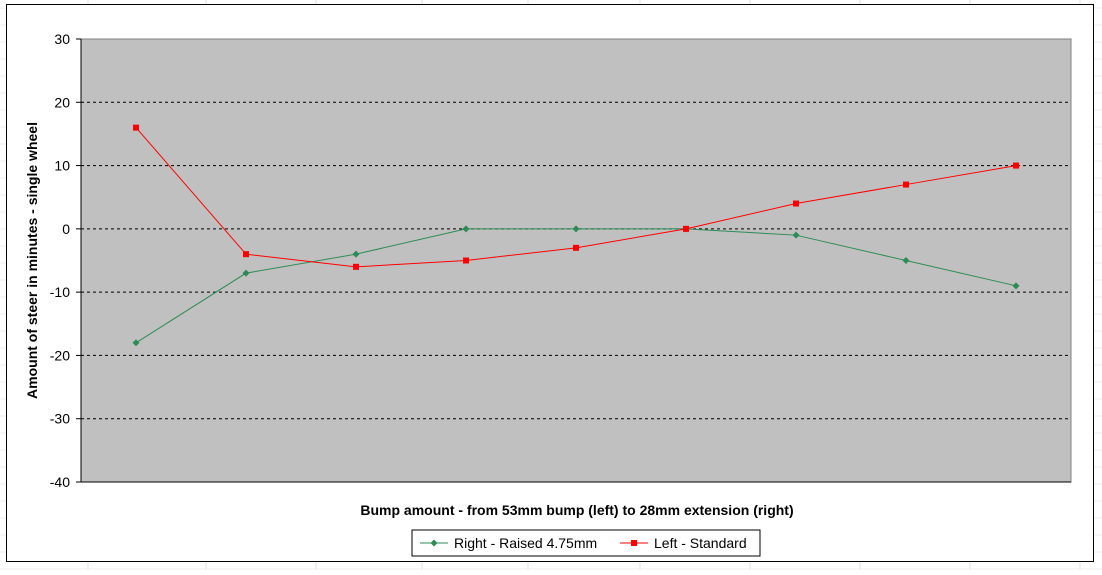 The image size is (1102, 575). What do you see at coordinates (60, 355) in the screenshot?
I see `y-tick-label: -20` at bounding box center [60, 355].